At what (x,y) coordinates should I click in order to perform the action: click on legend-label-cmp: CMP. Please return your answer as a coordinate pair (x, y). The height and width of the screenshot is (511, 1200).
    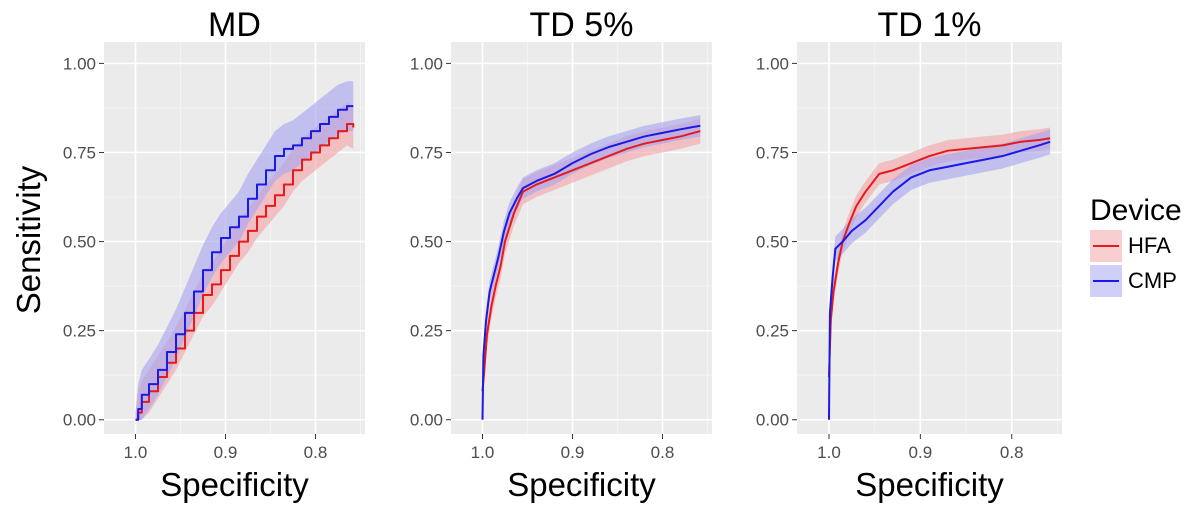
    Looking at the image, I should click on (1152, 280).